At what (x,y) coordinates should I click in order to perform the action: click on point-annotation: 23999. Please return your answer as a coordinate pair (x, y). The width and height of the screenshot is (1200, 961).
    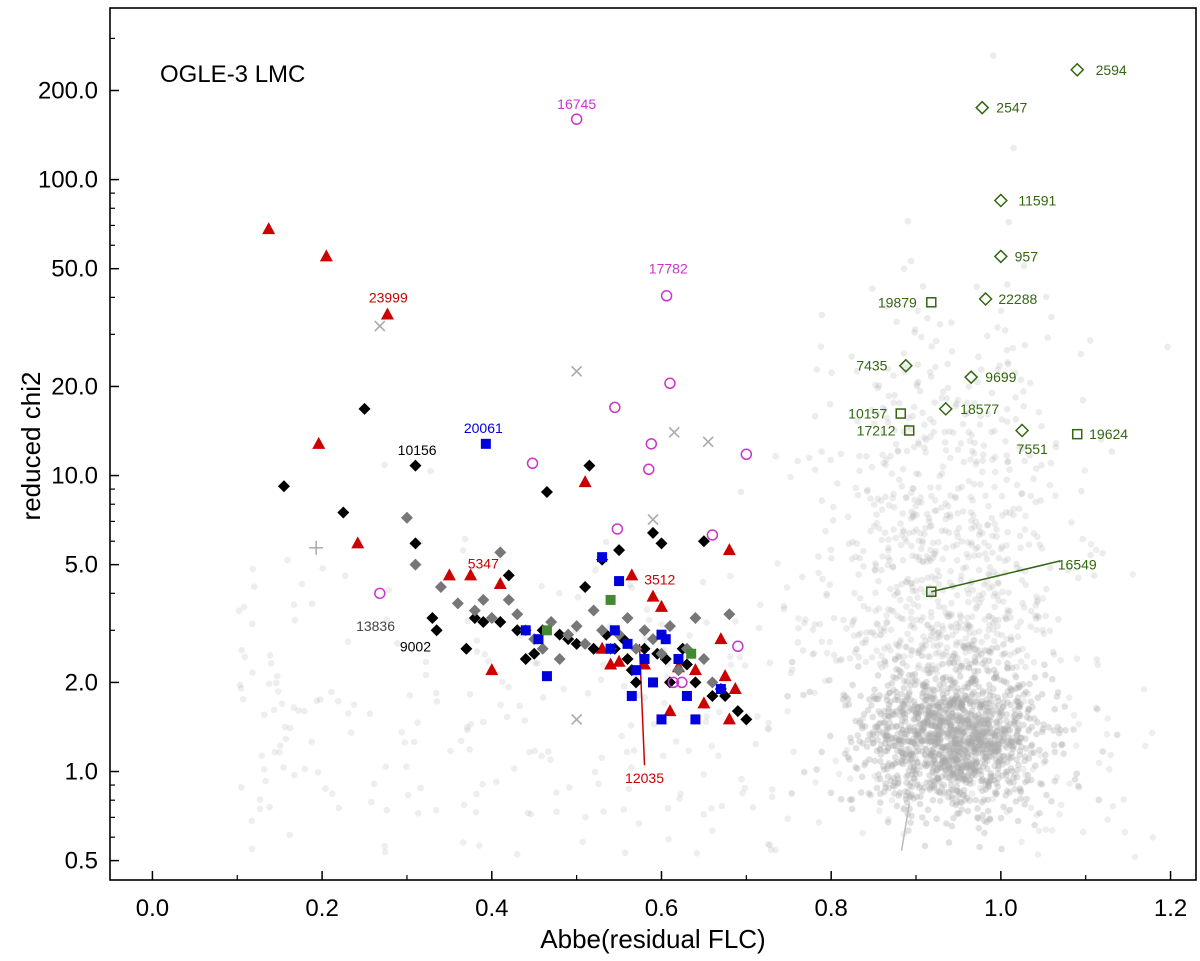
    Looking at the image, I should click on (388, 297).